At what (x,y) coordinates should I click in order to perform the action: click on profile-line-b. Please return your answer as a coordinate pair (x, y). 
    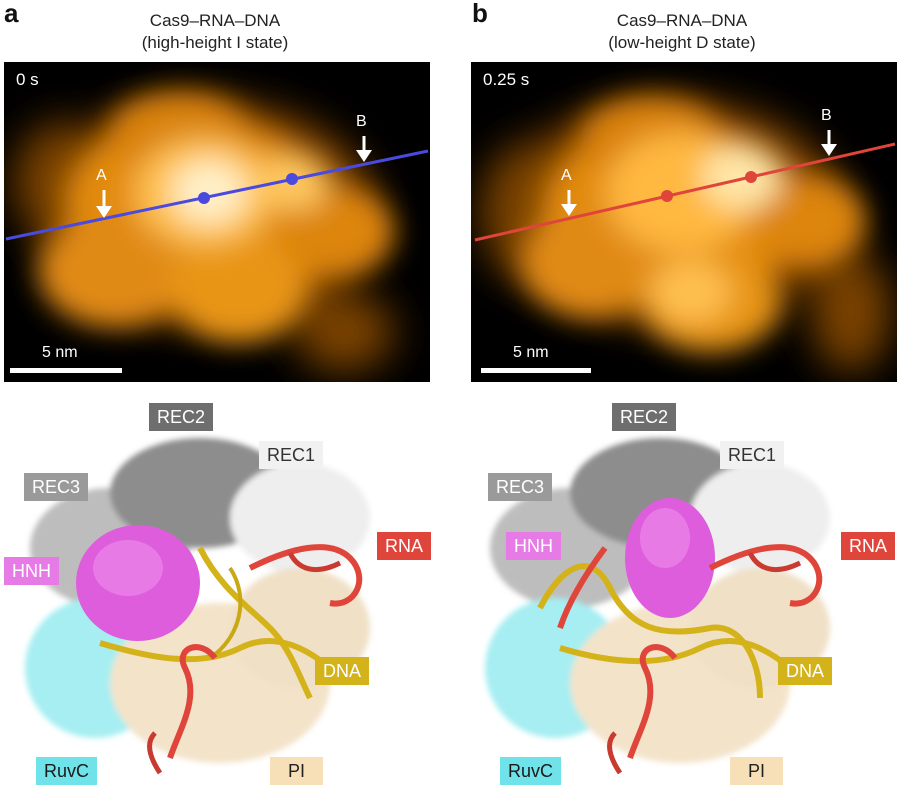
    Looking at the image, I should click on (685, 192).